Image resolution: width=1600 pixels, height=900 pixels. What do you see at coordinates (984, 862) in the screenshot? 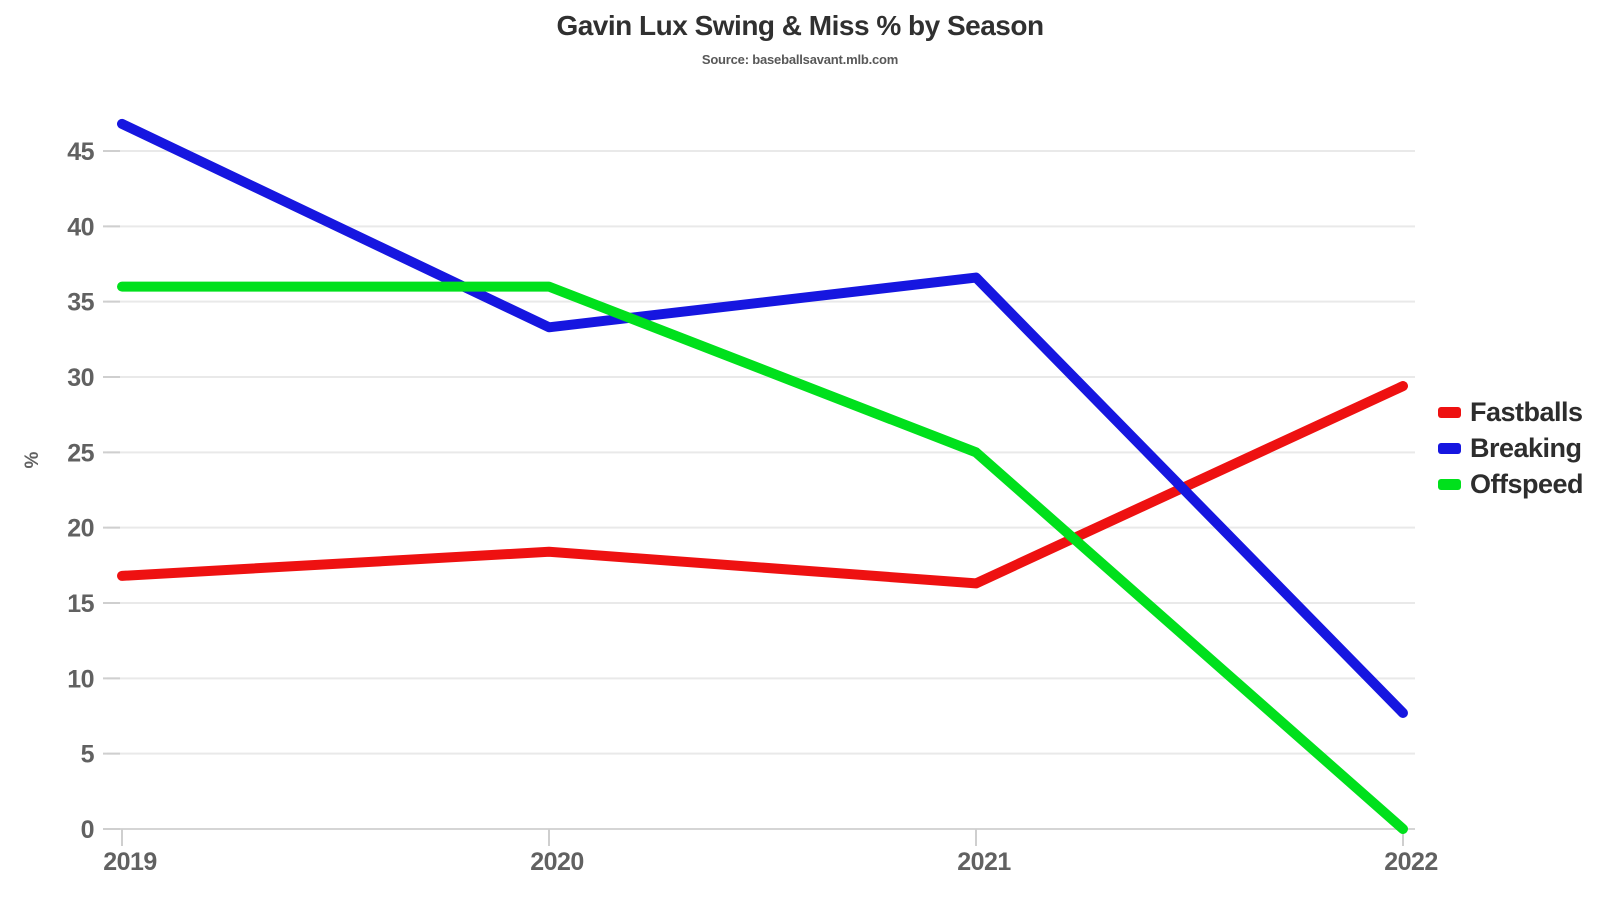
I see `x-tick-label: 2021` at bounding box center [984, 862].